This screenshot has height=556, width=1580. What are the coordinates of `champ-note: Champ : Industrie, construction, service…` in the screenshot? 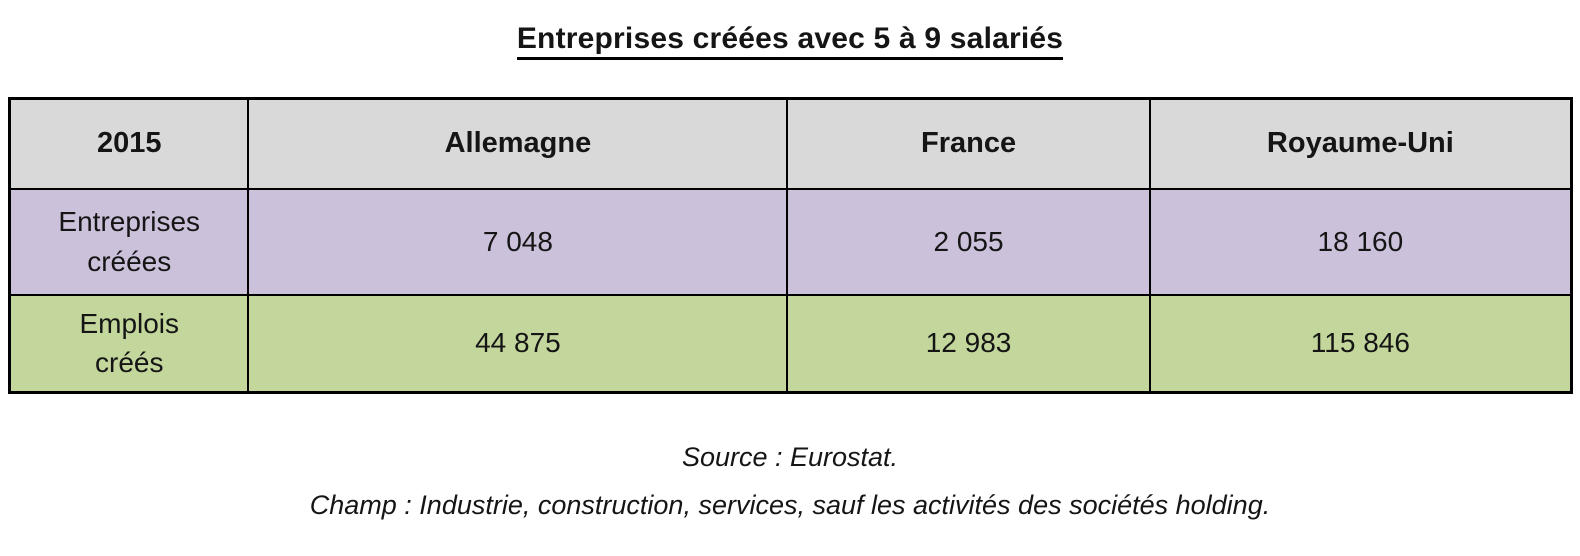 It's located at (790, 505).